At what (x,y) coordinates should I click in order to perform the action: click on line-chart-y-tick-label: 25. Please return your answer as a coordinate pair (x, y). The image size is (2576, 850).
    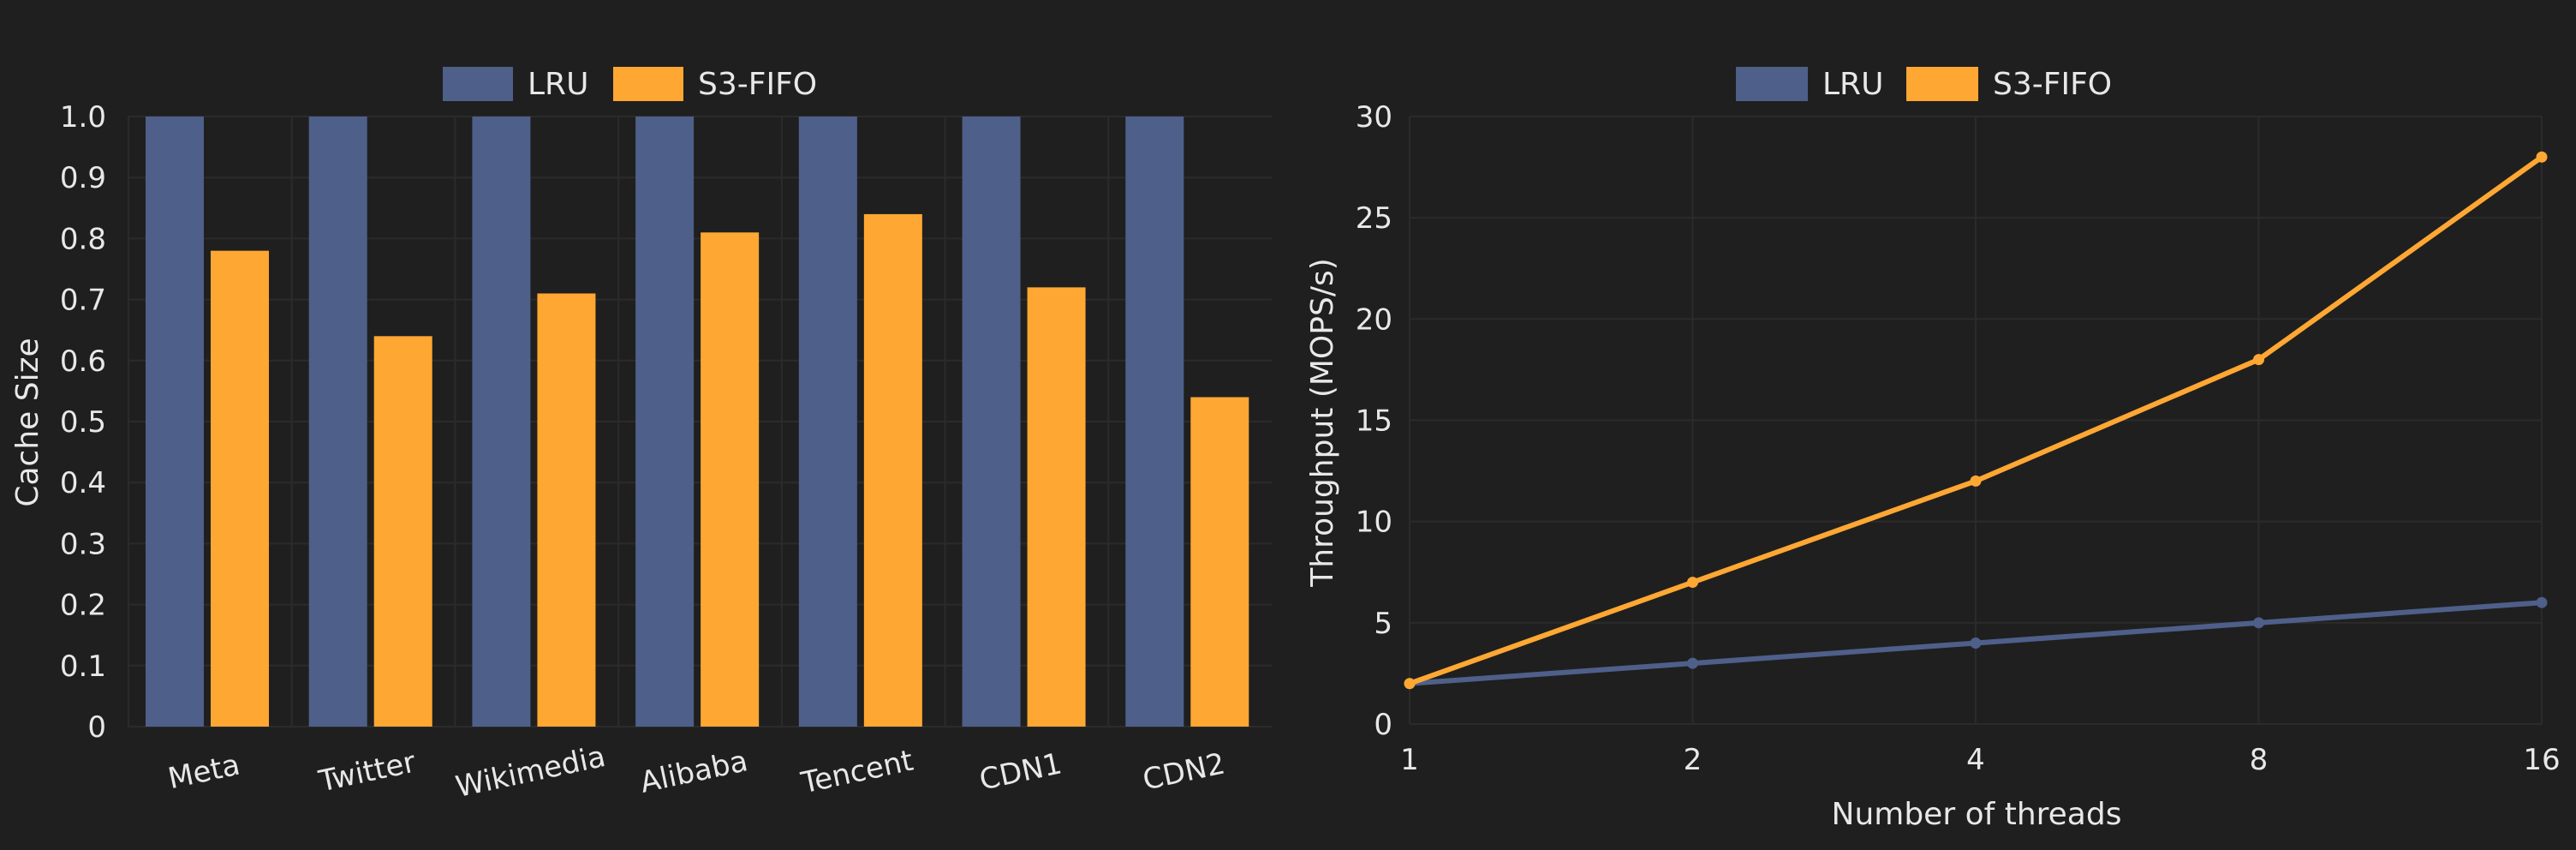
    Looking at the image, I should click on (1374, 218).